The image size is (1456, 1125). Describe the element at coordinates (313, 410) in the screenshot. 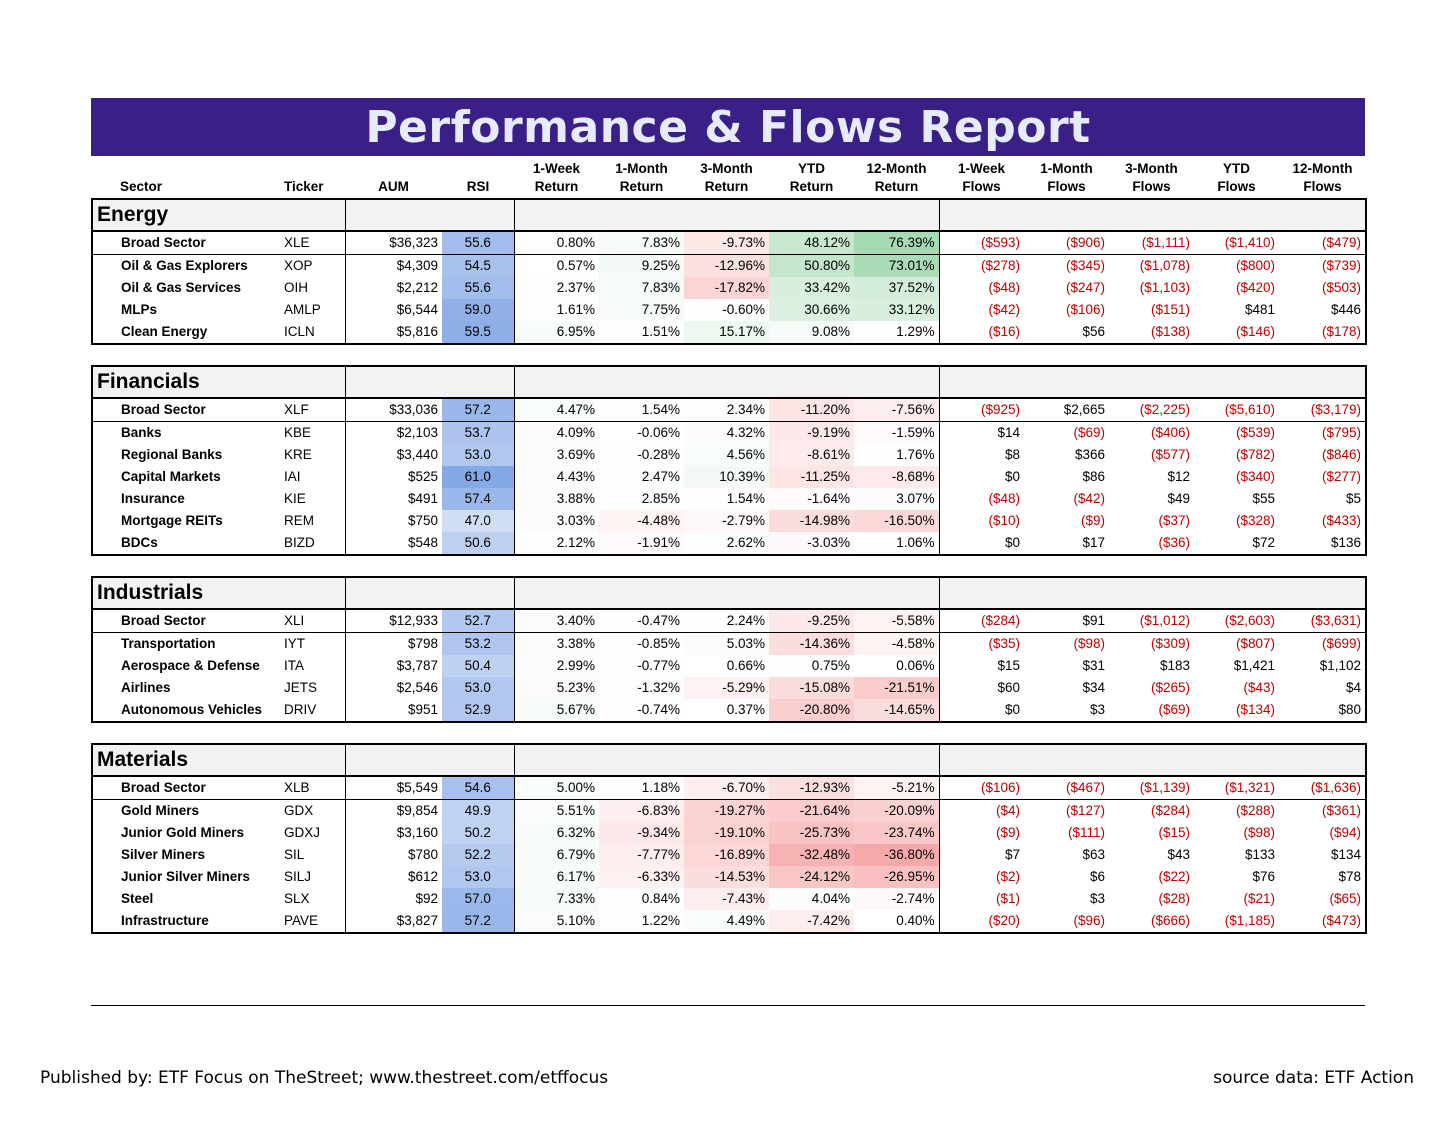

I see `ticker: XLF` at that location.